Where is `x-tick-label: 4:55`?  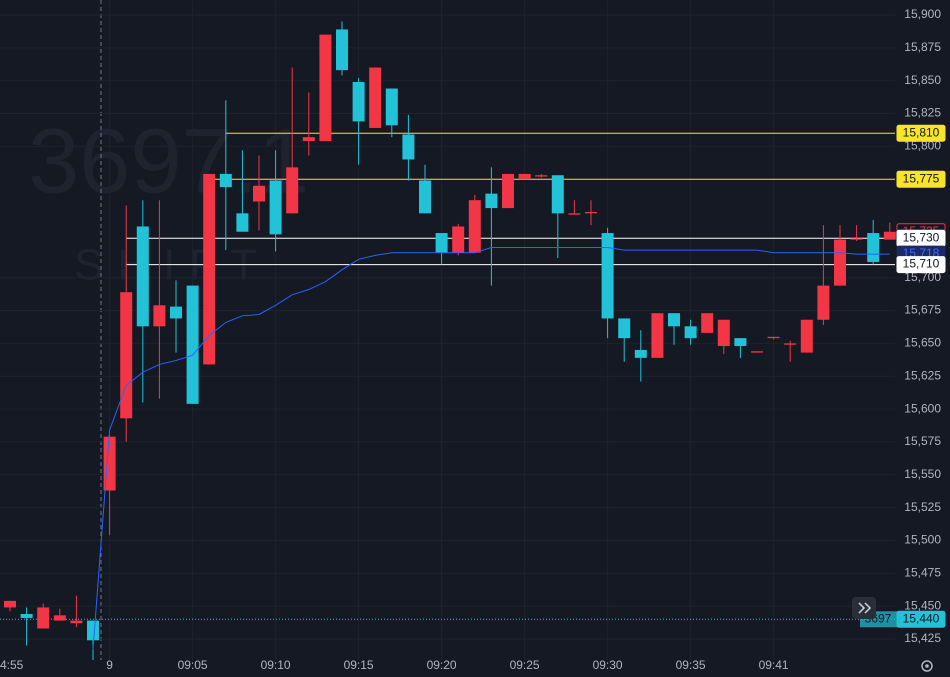
x-tick-label: 4:55 is located at coordinates (12, 665).